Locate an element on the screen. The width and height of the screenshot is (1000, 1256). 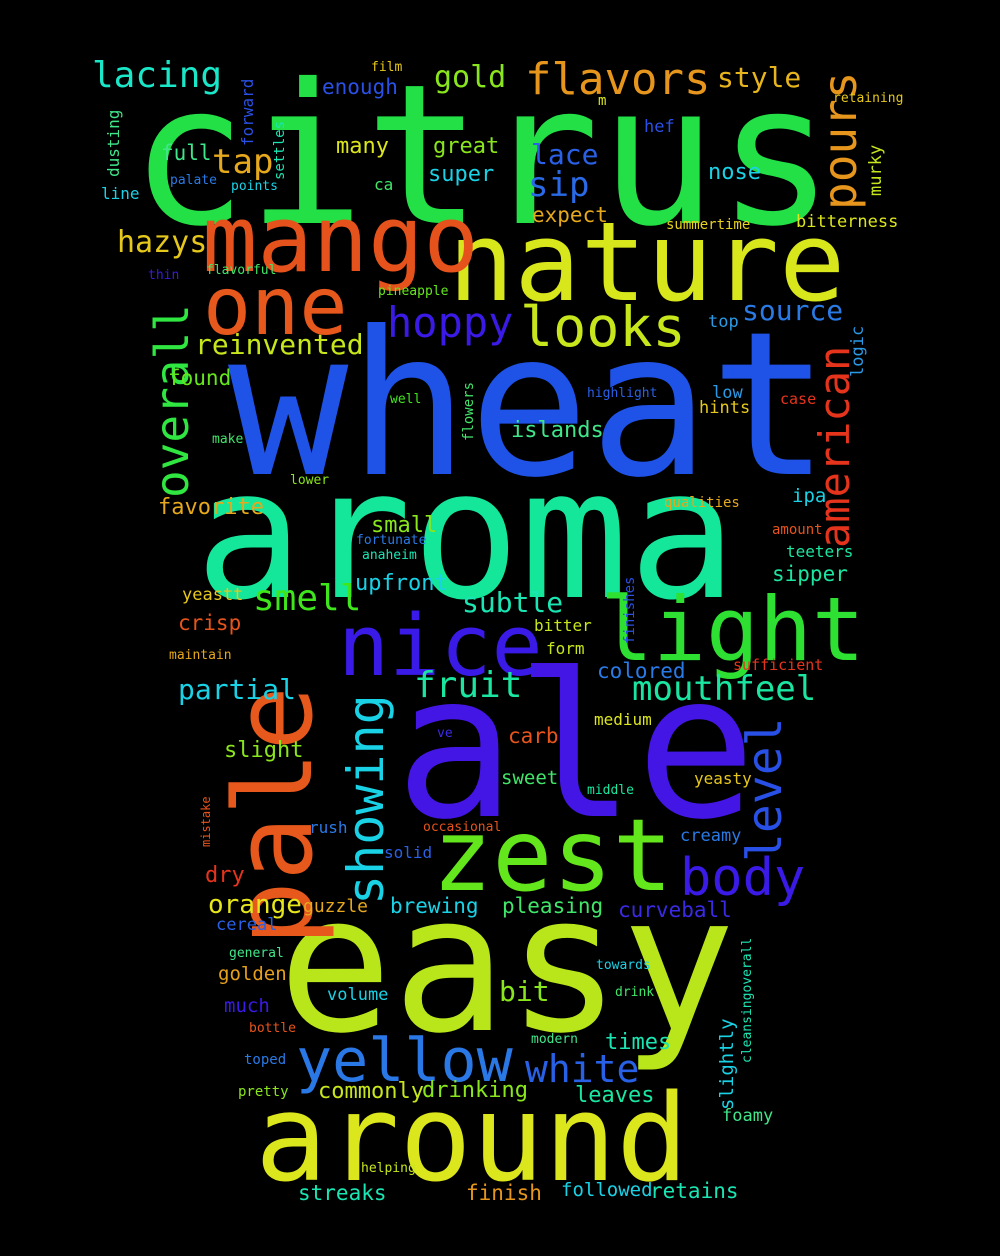
word-line: line is located at coordinates (120, 193).